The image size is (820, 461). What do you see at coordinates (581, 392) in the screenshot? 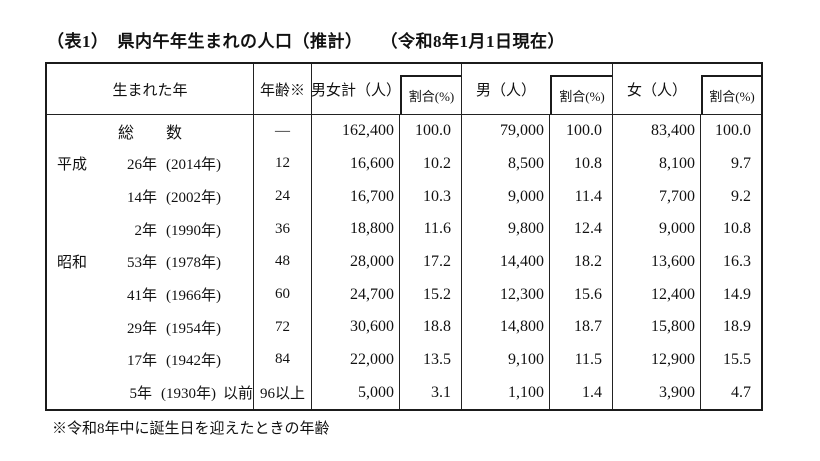
I see `male-pct-cell: 1.4` at bounding box center [581, 392].